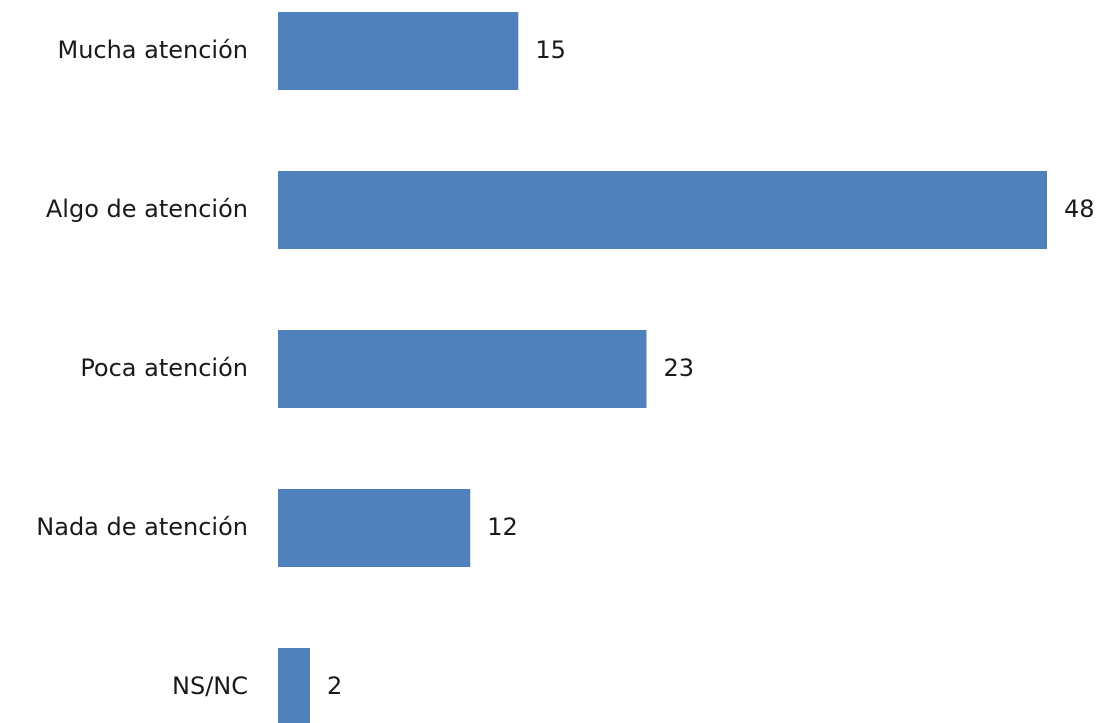 The width and height of the screenshot is (1100, 723). I want to click on data-label: 15, so click(550, 50).